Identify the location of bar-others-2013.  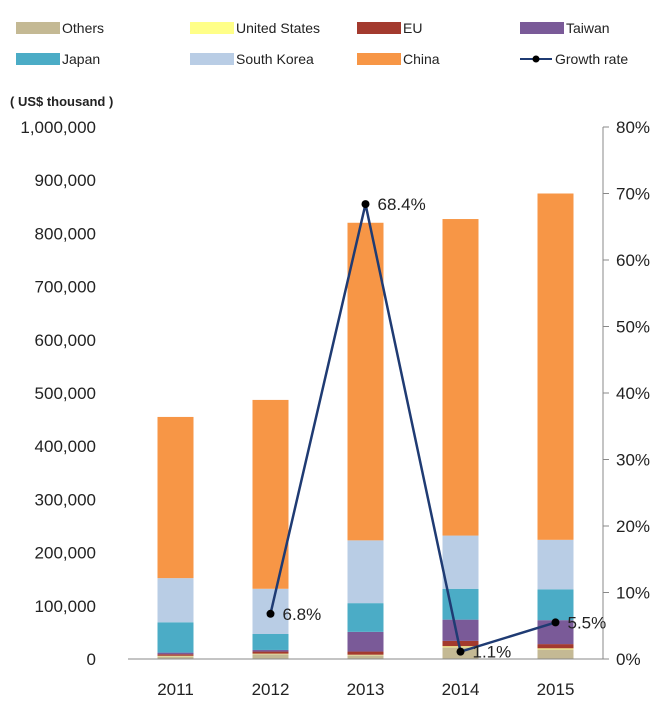
(365, 657).